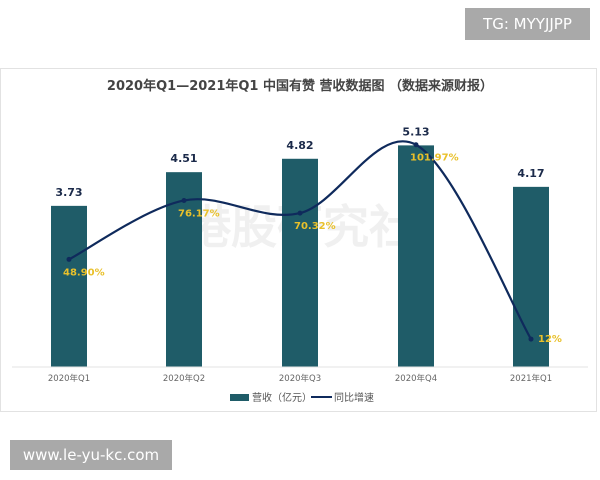 The height and width of the screenshot is (480, 600). I want to click on growth-rate-label: 70.32%, so click(315, 226).